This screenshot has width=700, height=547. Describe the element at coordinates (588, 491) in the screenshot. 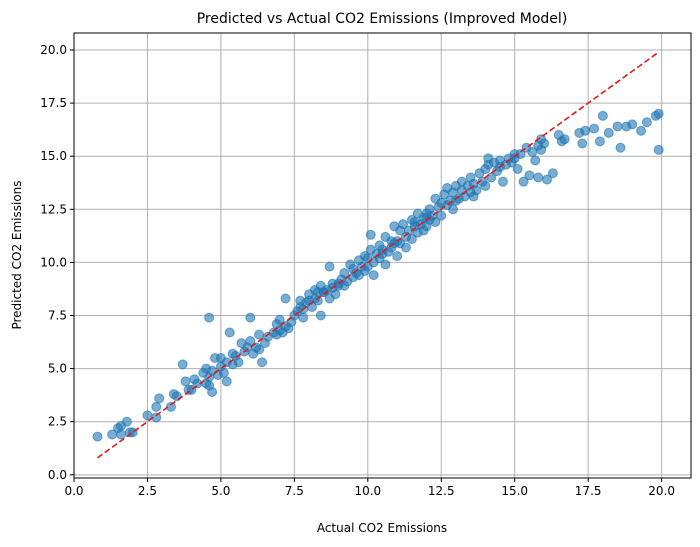

I see `x-tick-label: 17.5` at that location.